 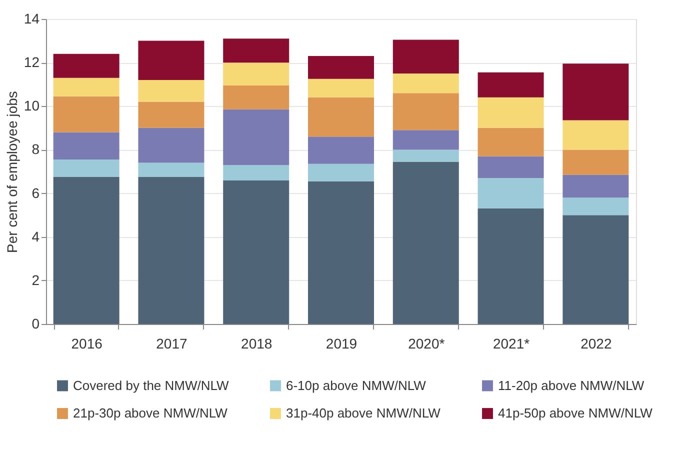 I want to click on legend-label: 11-20p above NMW/NLW, so click(x=571, y=385).